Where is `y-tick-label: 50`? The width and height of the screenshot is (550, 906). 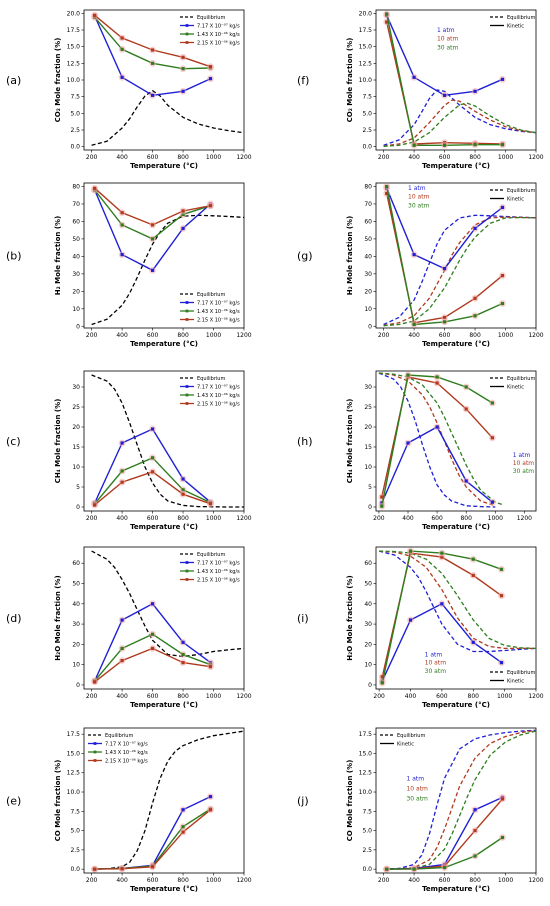 y-tick-label: 50 is located at coordinates (76, 584).